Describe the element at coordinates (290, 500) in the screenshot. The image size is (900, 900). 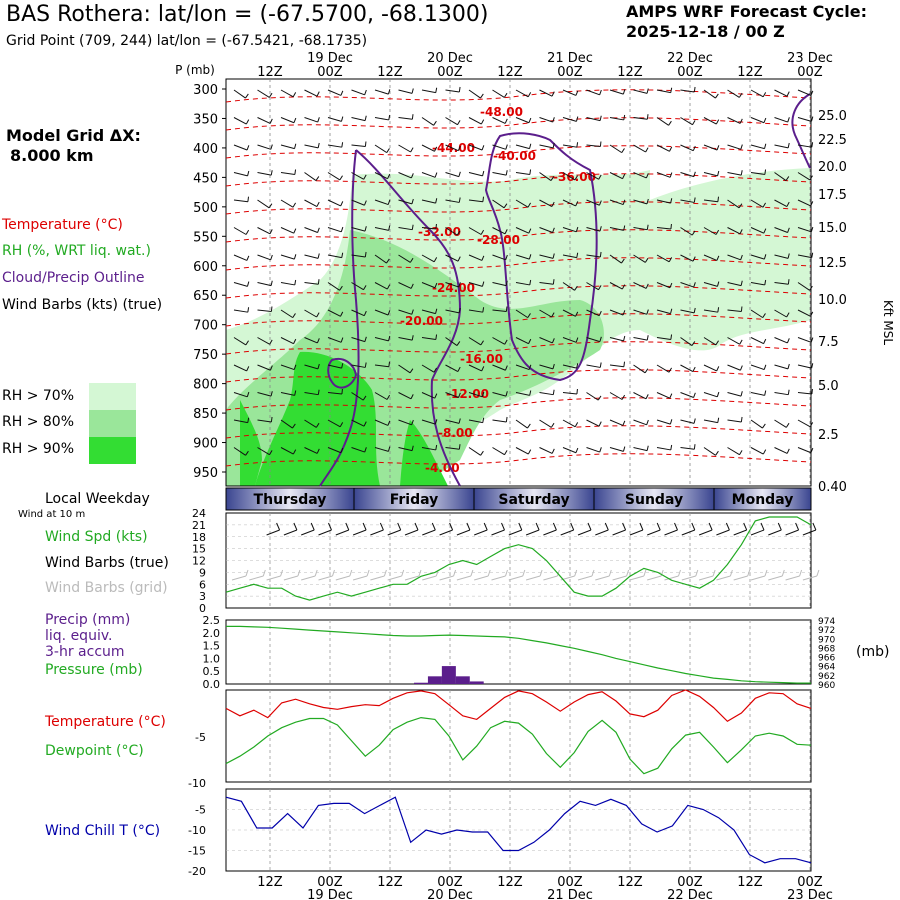
I see `weekday-label-0: Thursday` at that location.